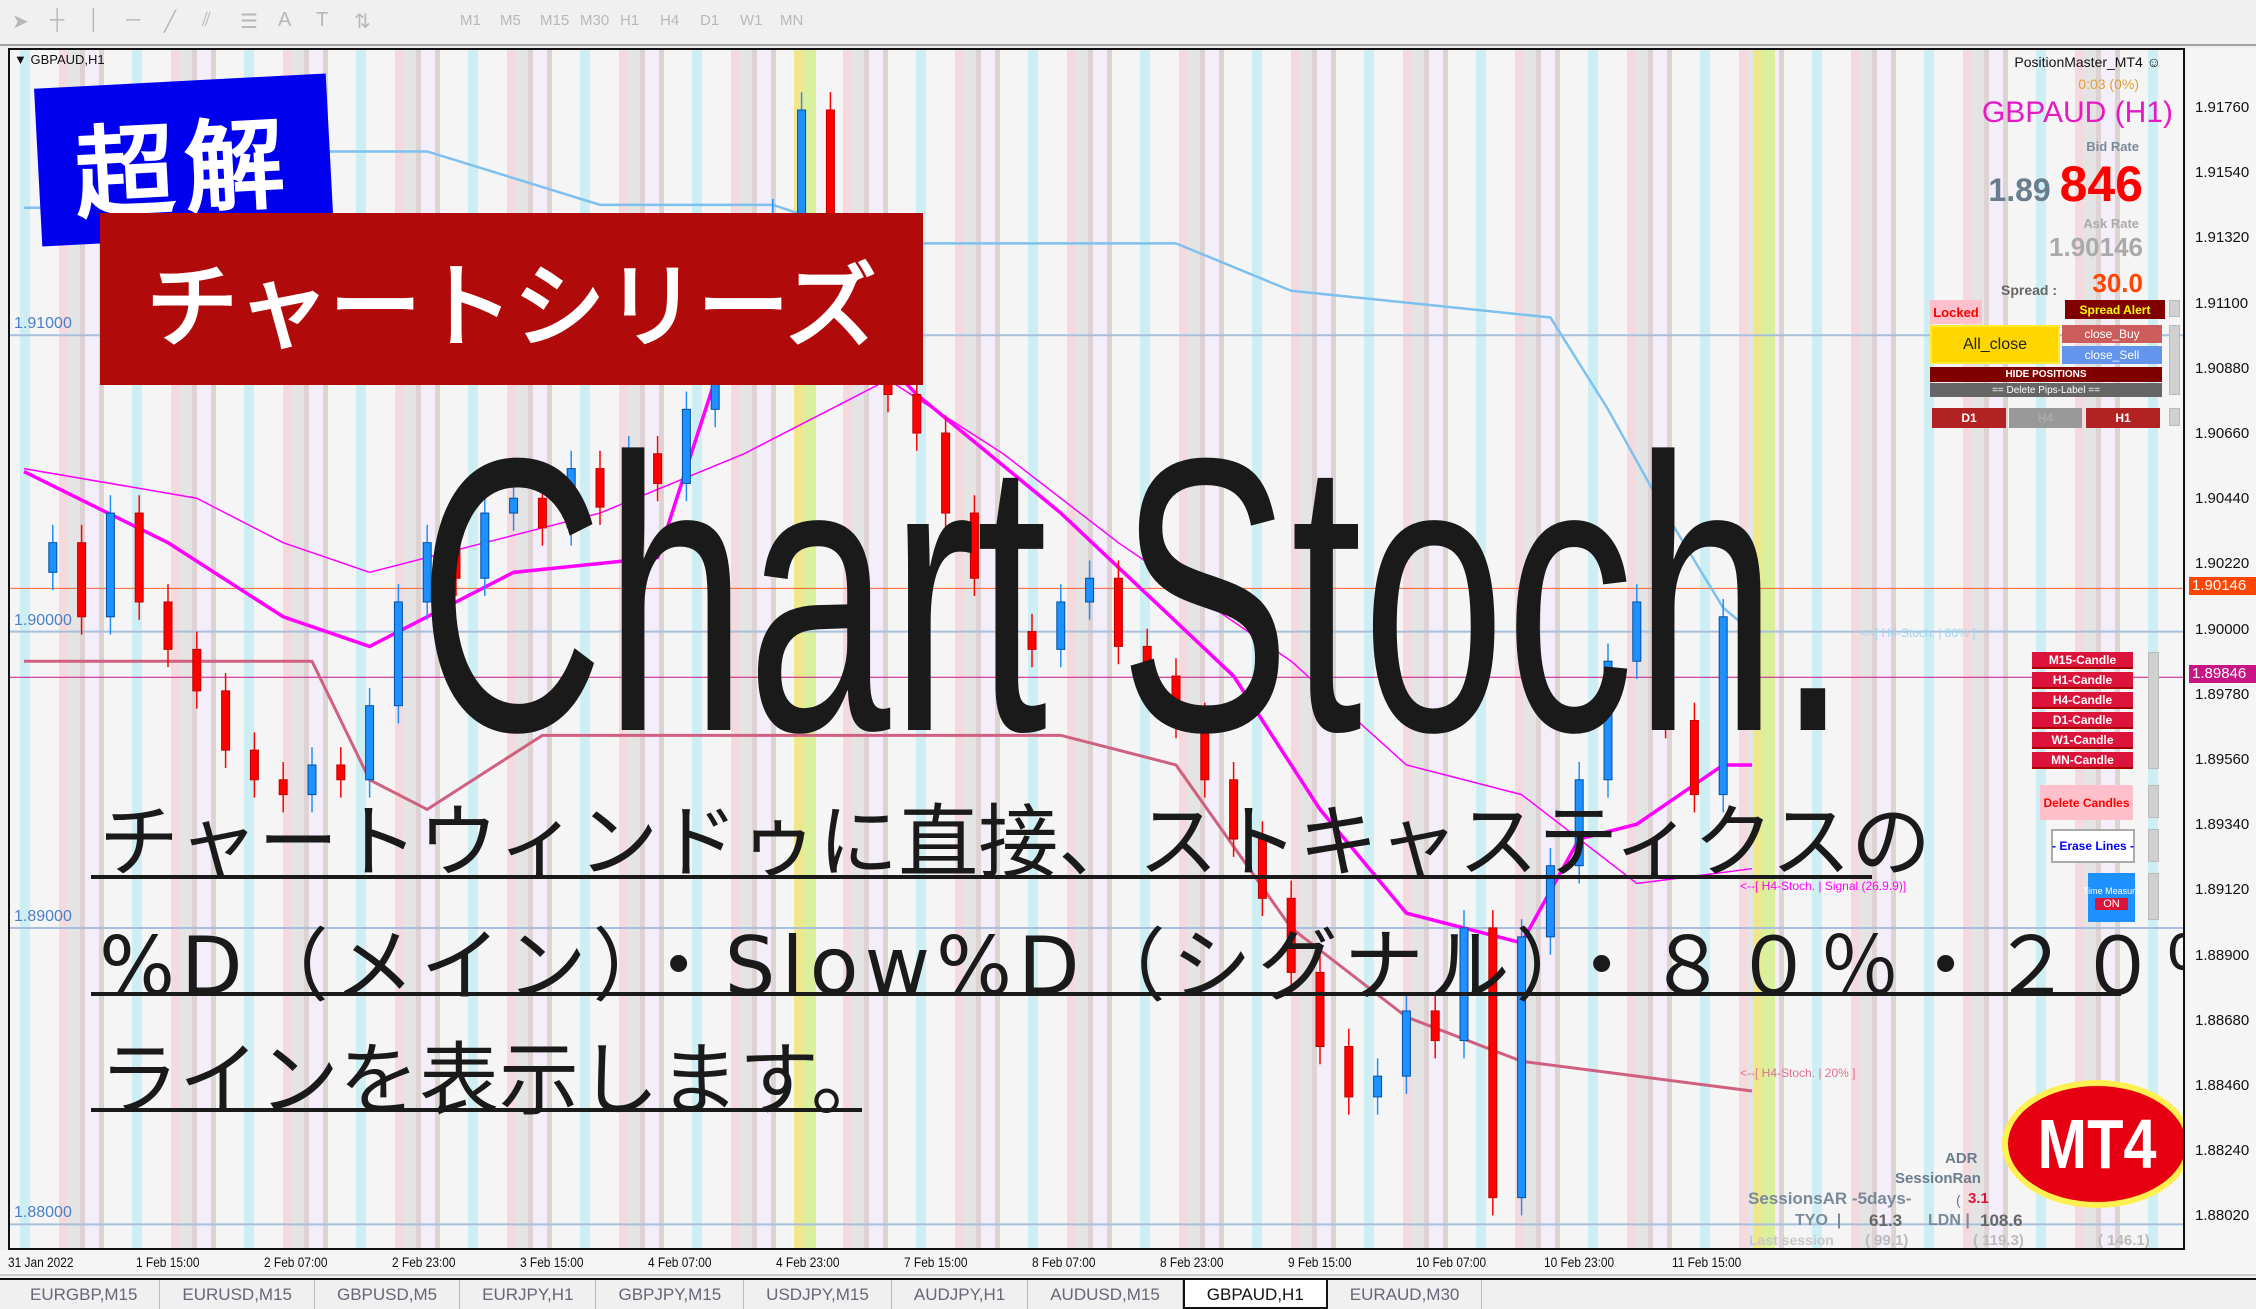  What do you see at coordinates (792, 20) in the screenshot?
I see `timeframe-mn: MN` at bounding box center [792, 20].